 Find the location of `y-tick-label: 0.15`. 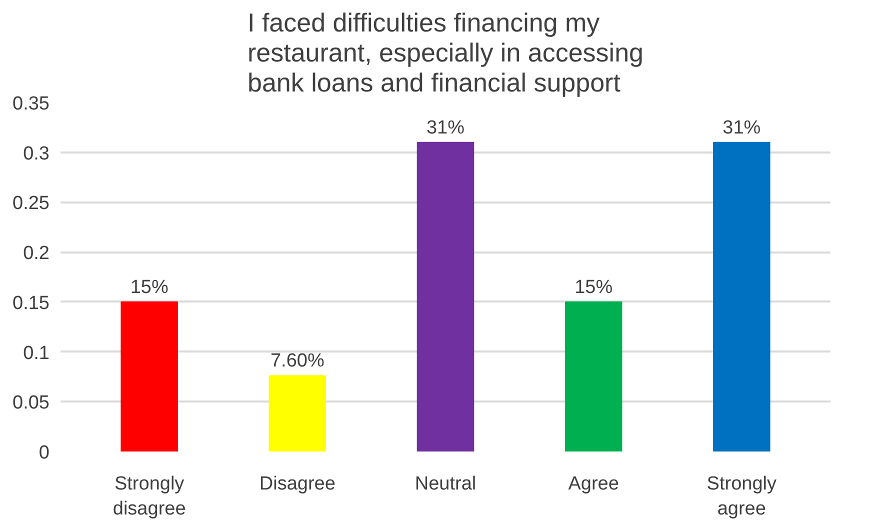

y-tick-label: 0.15 is located at coordinates (31, 303).